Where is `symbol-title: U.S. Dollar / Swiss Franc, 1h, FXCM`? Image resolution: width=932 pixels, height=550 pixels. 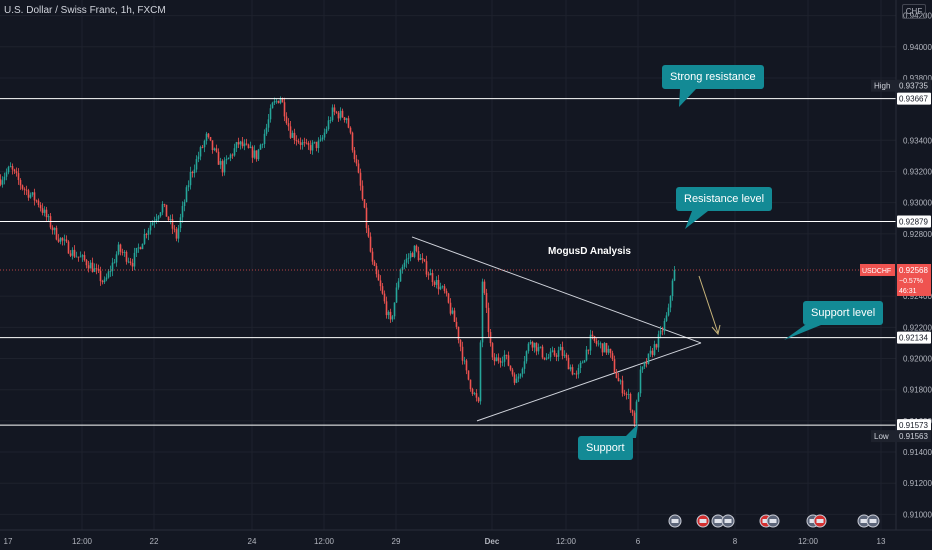 symbol-title: U.S. Dollar / Swiss Franc, 1h, FXCM is located at coordinates (85, 10).